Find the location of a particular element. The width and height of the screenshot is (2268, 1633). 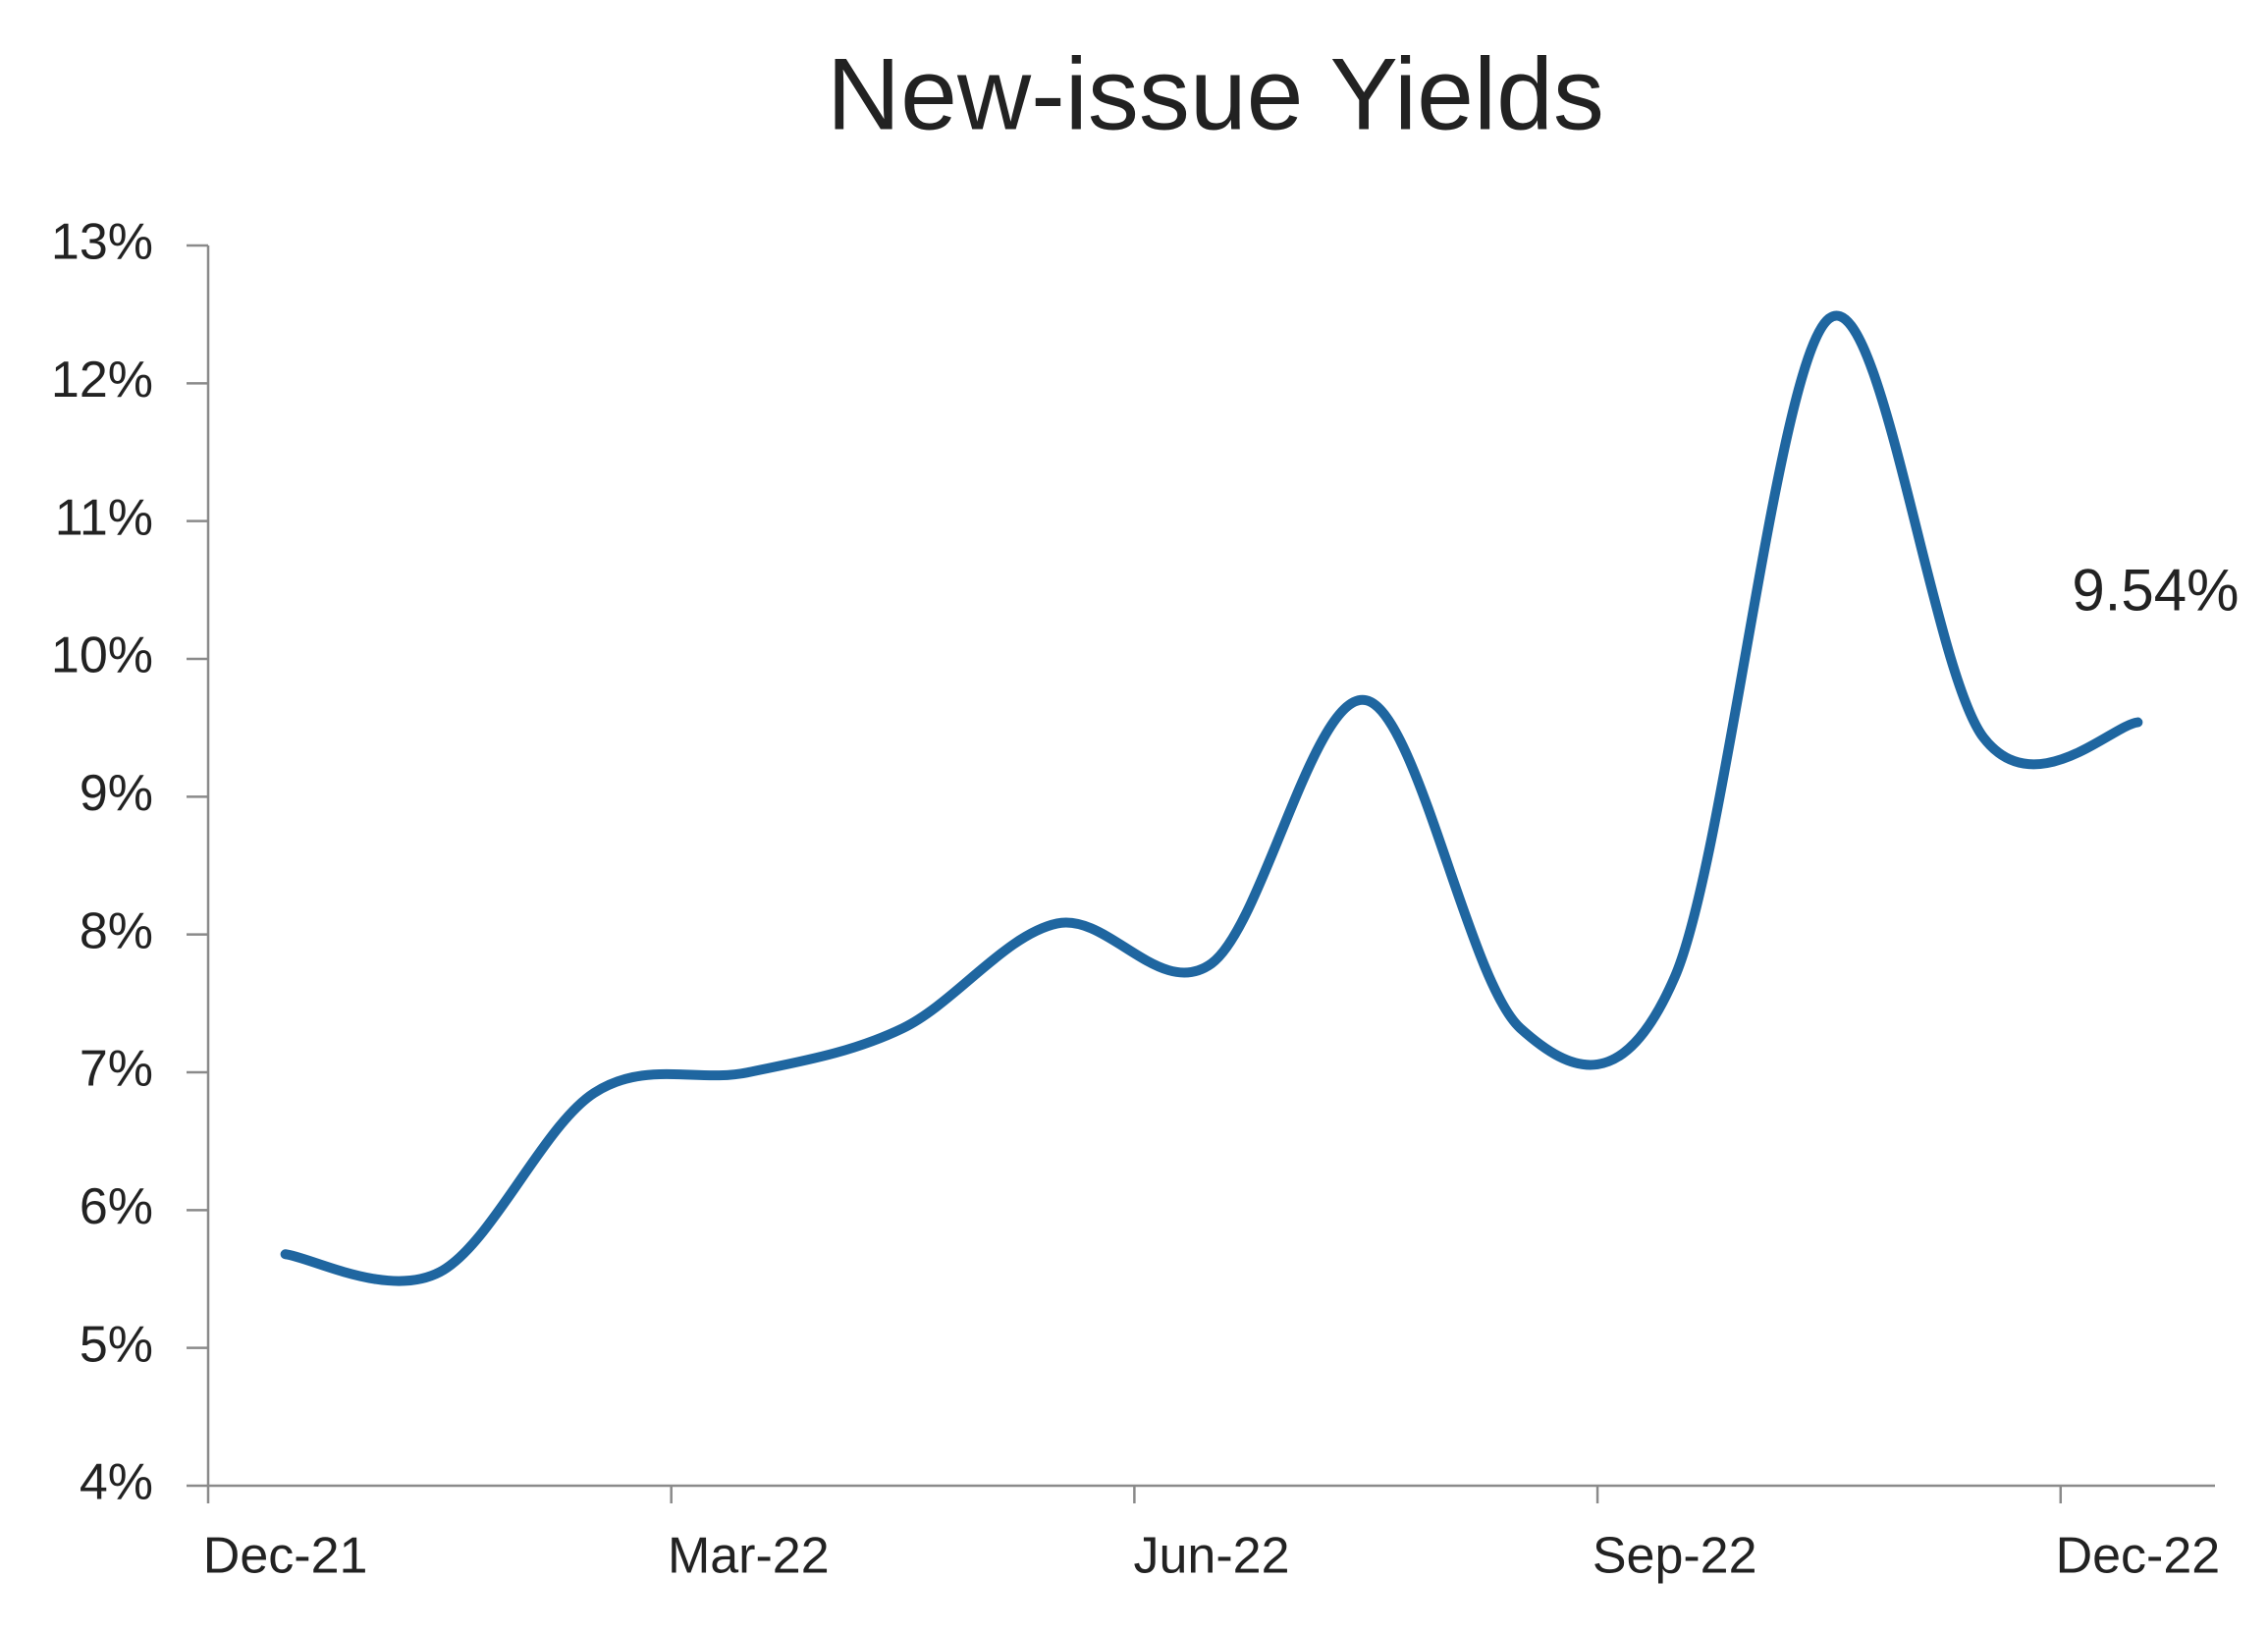

y-tick-label: 13% is located at coordinates (102, 242).